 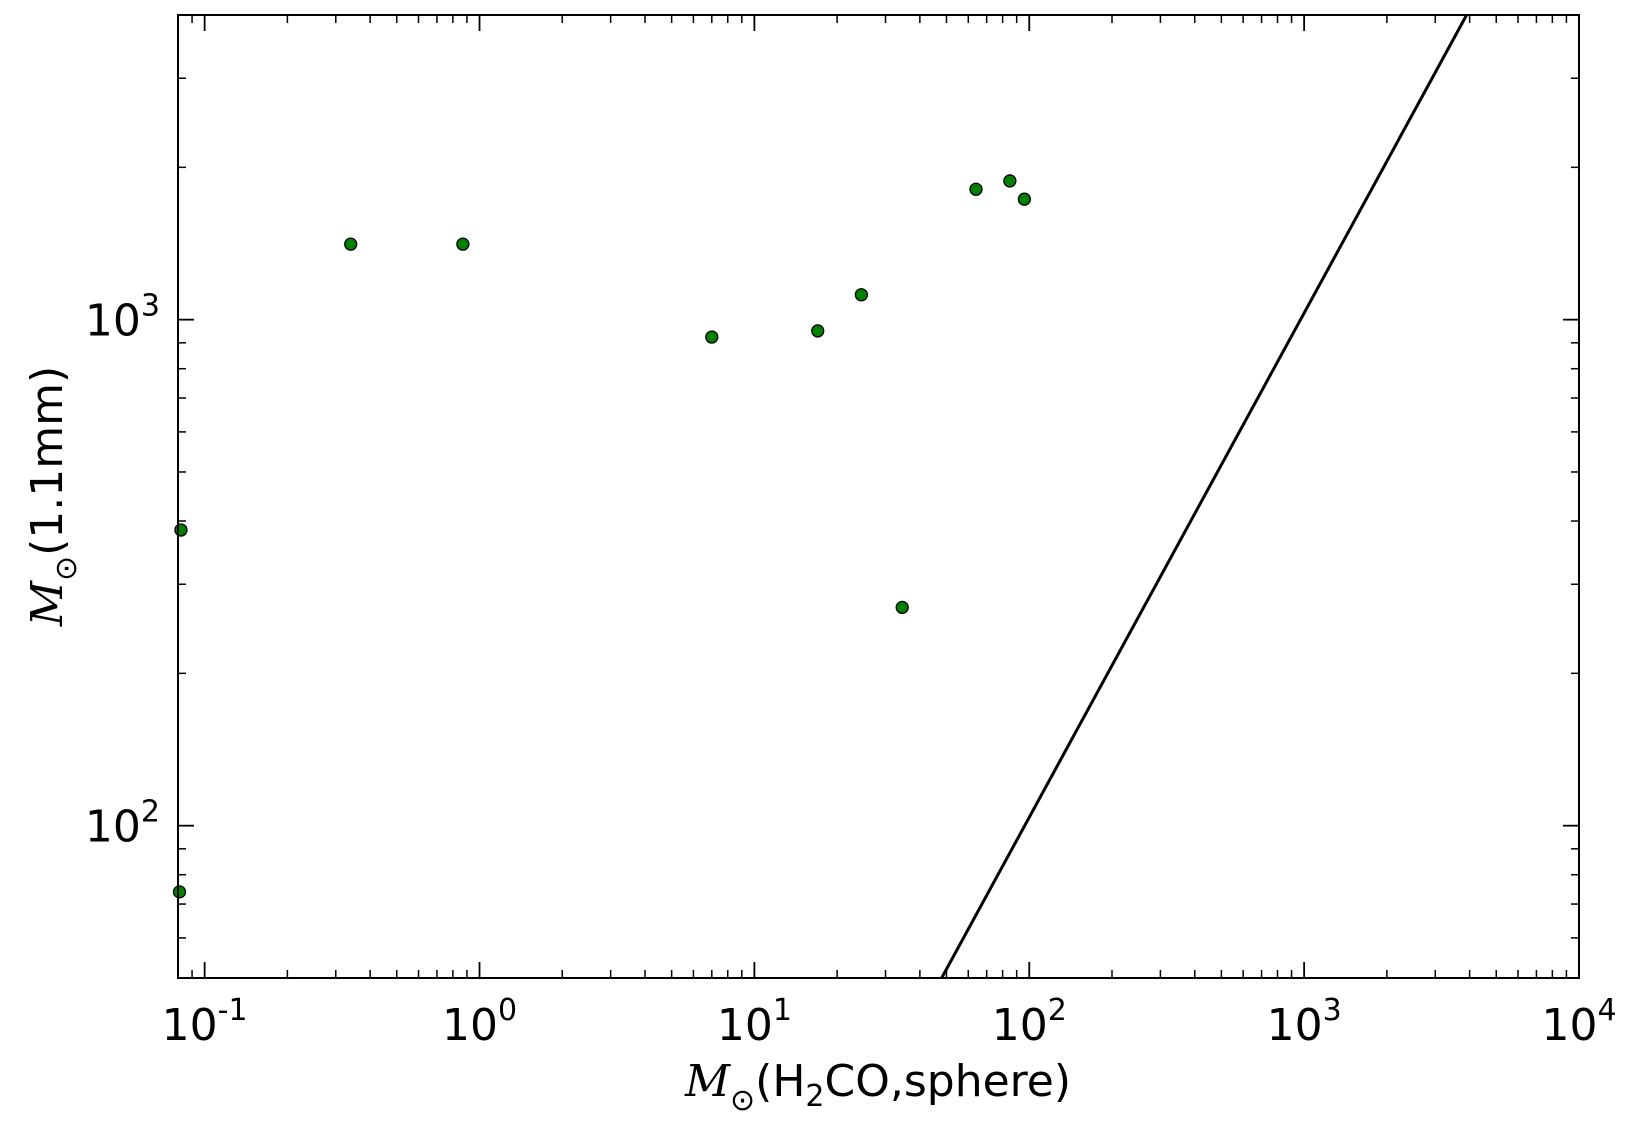 I want to click on x-axis-label-sub2: 2, so click(x=814, y=1096).